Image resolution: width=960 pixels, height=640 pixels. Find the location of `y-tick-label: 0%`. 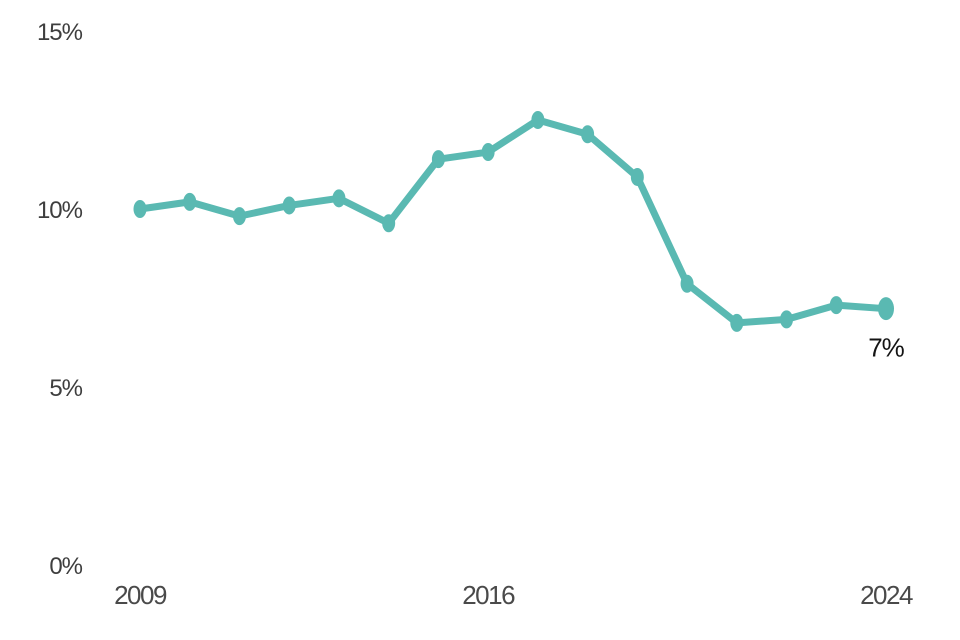

y-tick-label: 0% is located at coordinates (65, 566).